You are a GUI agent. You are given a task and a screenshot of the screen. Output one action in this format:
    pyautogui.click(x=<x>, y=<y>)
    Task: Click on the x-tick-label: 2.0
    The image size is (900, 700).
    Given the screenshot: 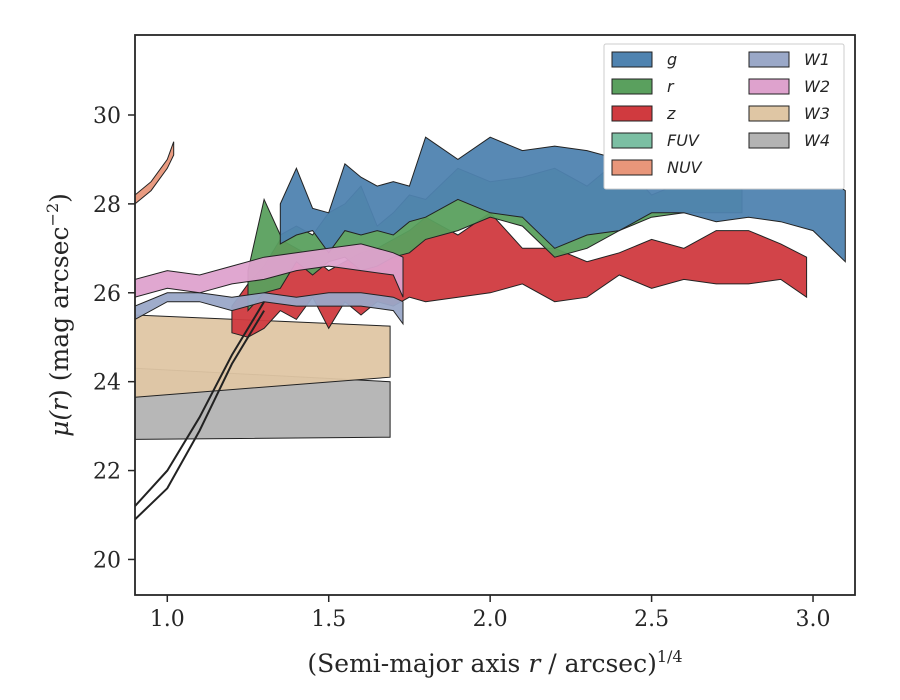 What is the action you would take?
    pyautogui.click(x=490, y=619)
    